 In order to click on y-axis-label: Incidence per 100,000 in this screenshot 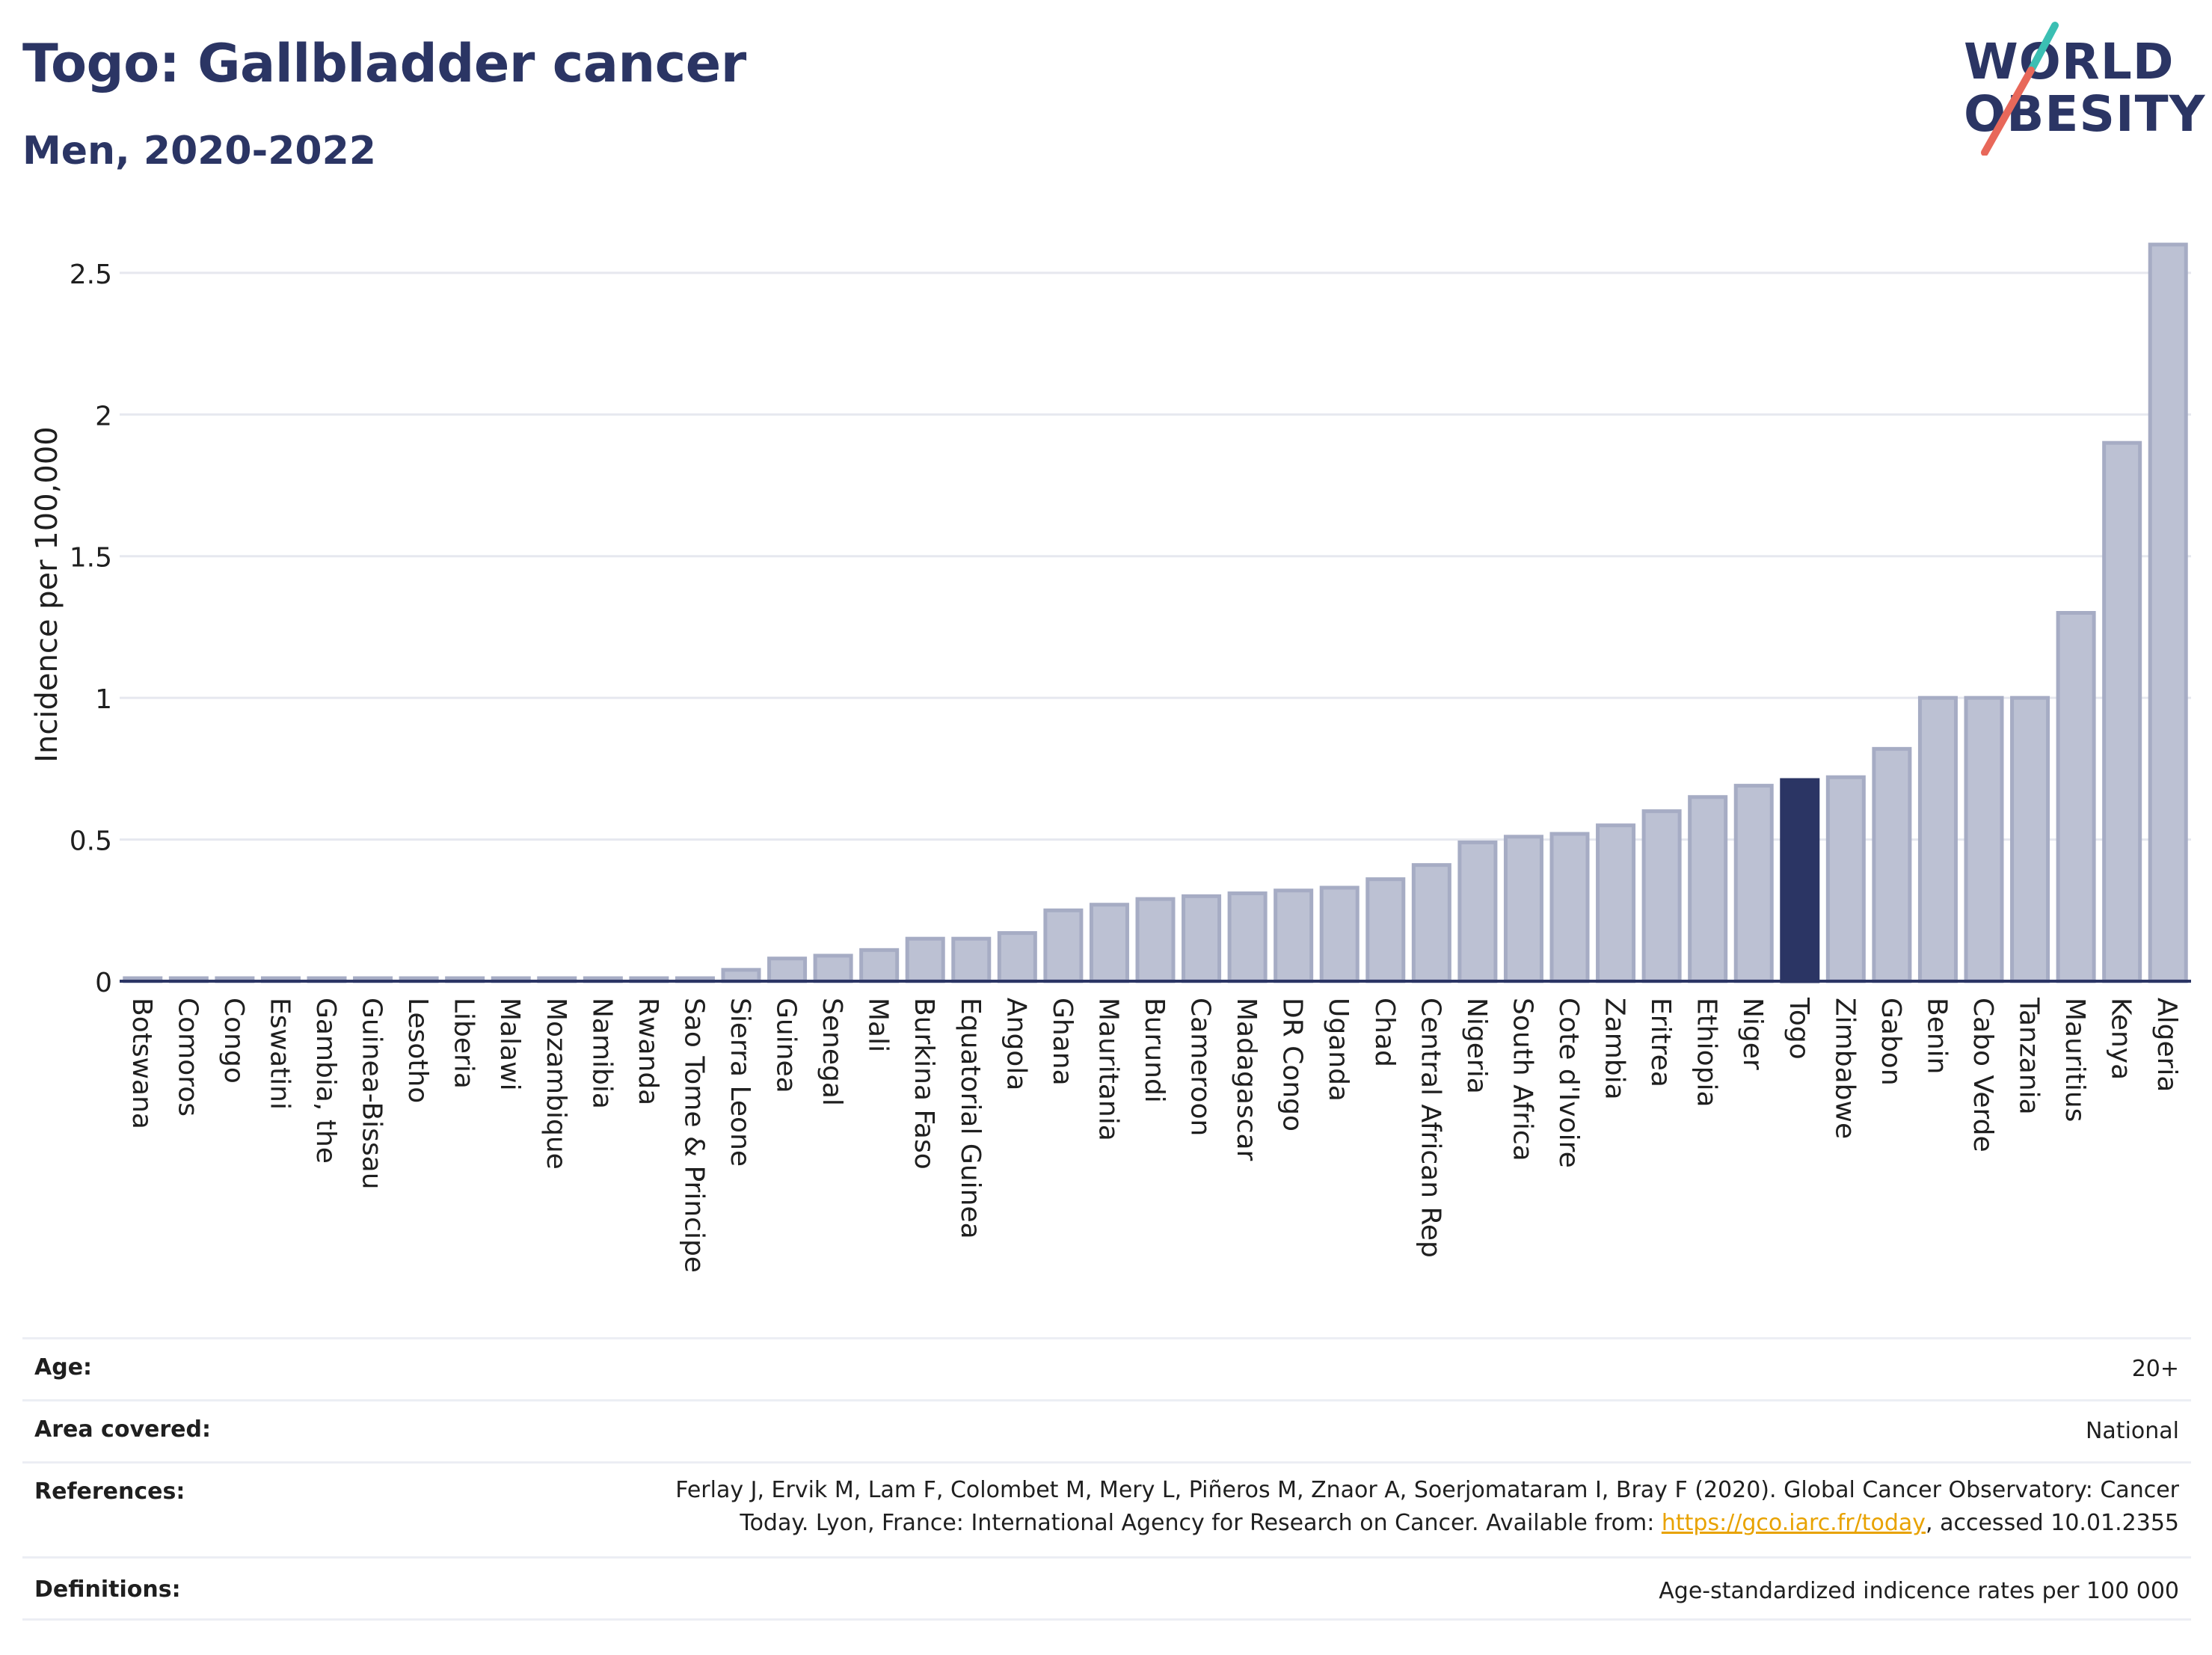, I will do `click(47, 594)`.